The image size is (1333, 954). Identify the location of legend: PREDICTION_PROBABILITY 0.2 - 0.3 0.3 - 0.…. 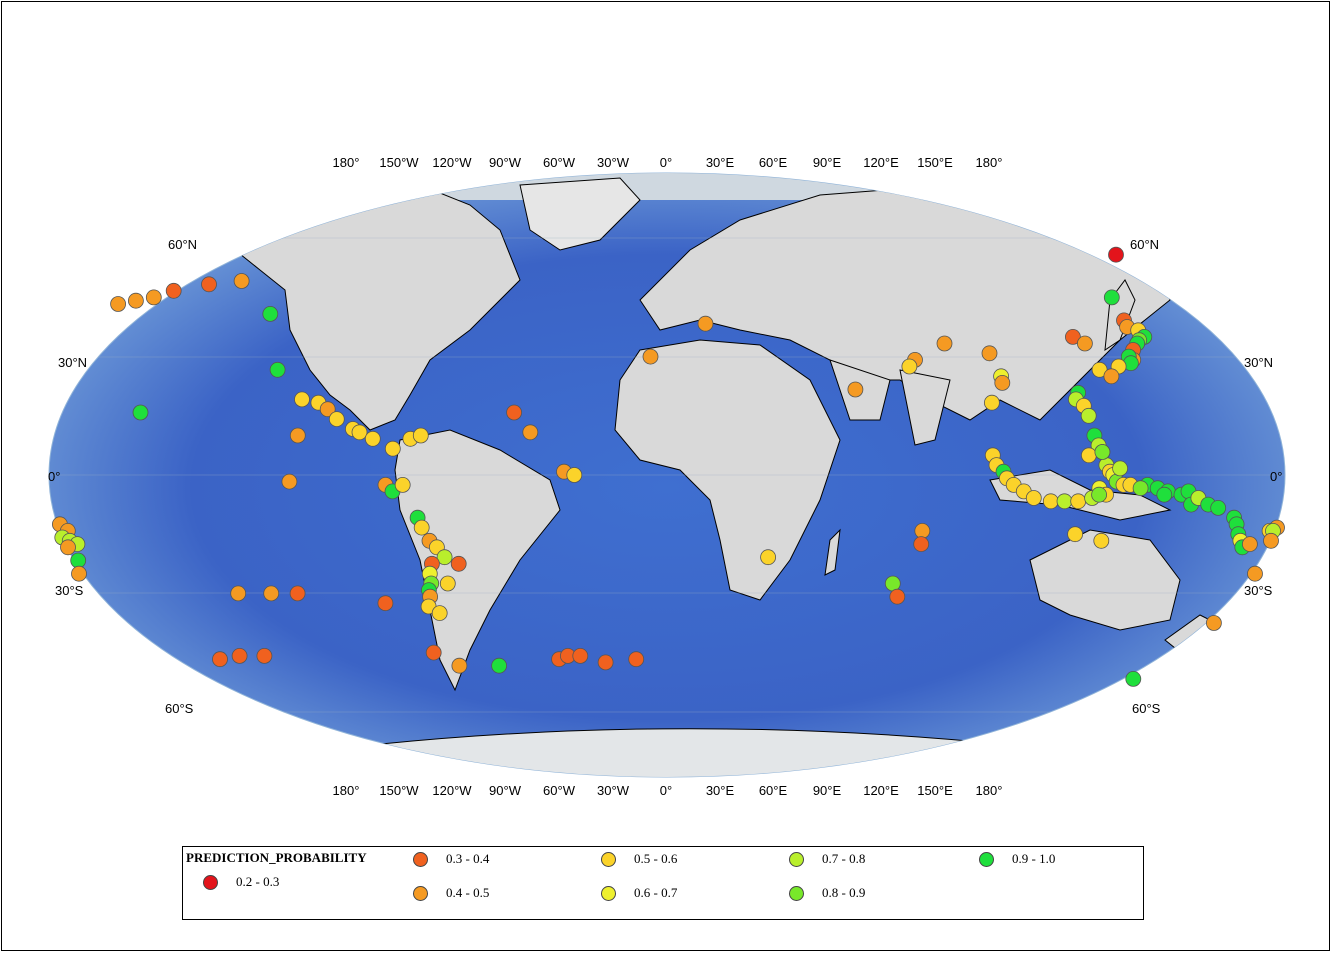
(663, 883).